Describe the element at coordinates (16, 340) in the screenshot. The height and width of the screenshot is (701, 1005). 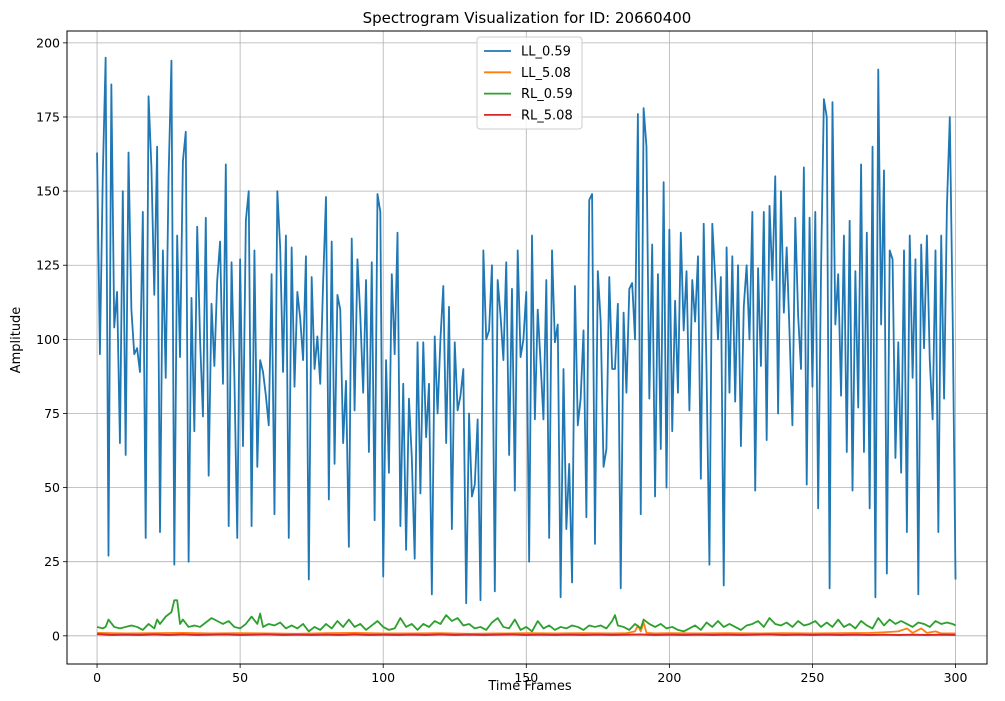
I see `y-axis-title: Amplitude` at that location.